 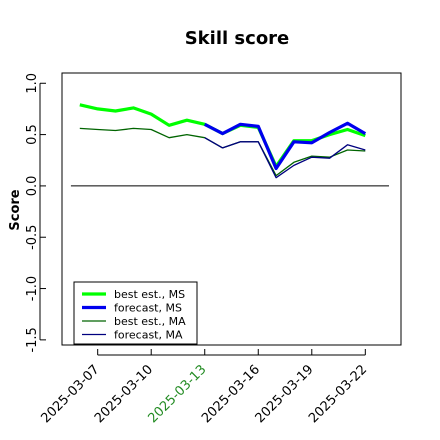 I want to click on legend-label: forecast, MA, so click(x=148, y=335).